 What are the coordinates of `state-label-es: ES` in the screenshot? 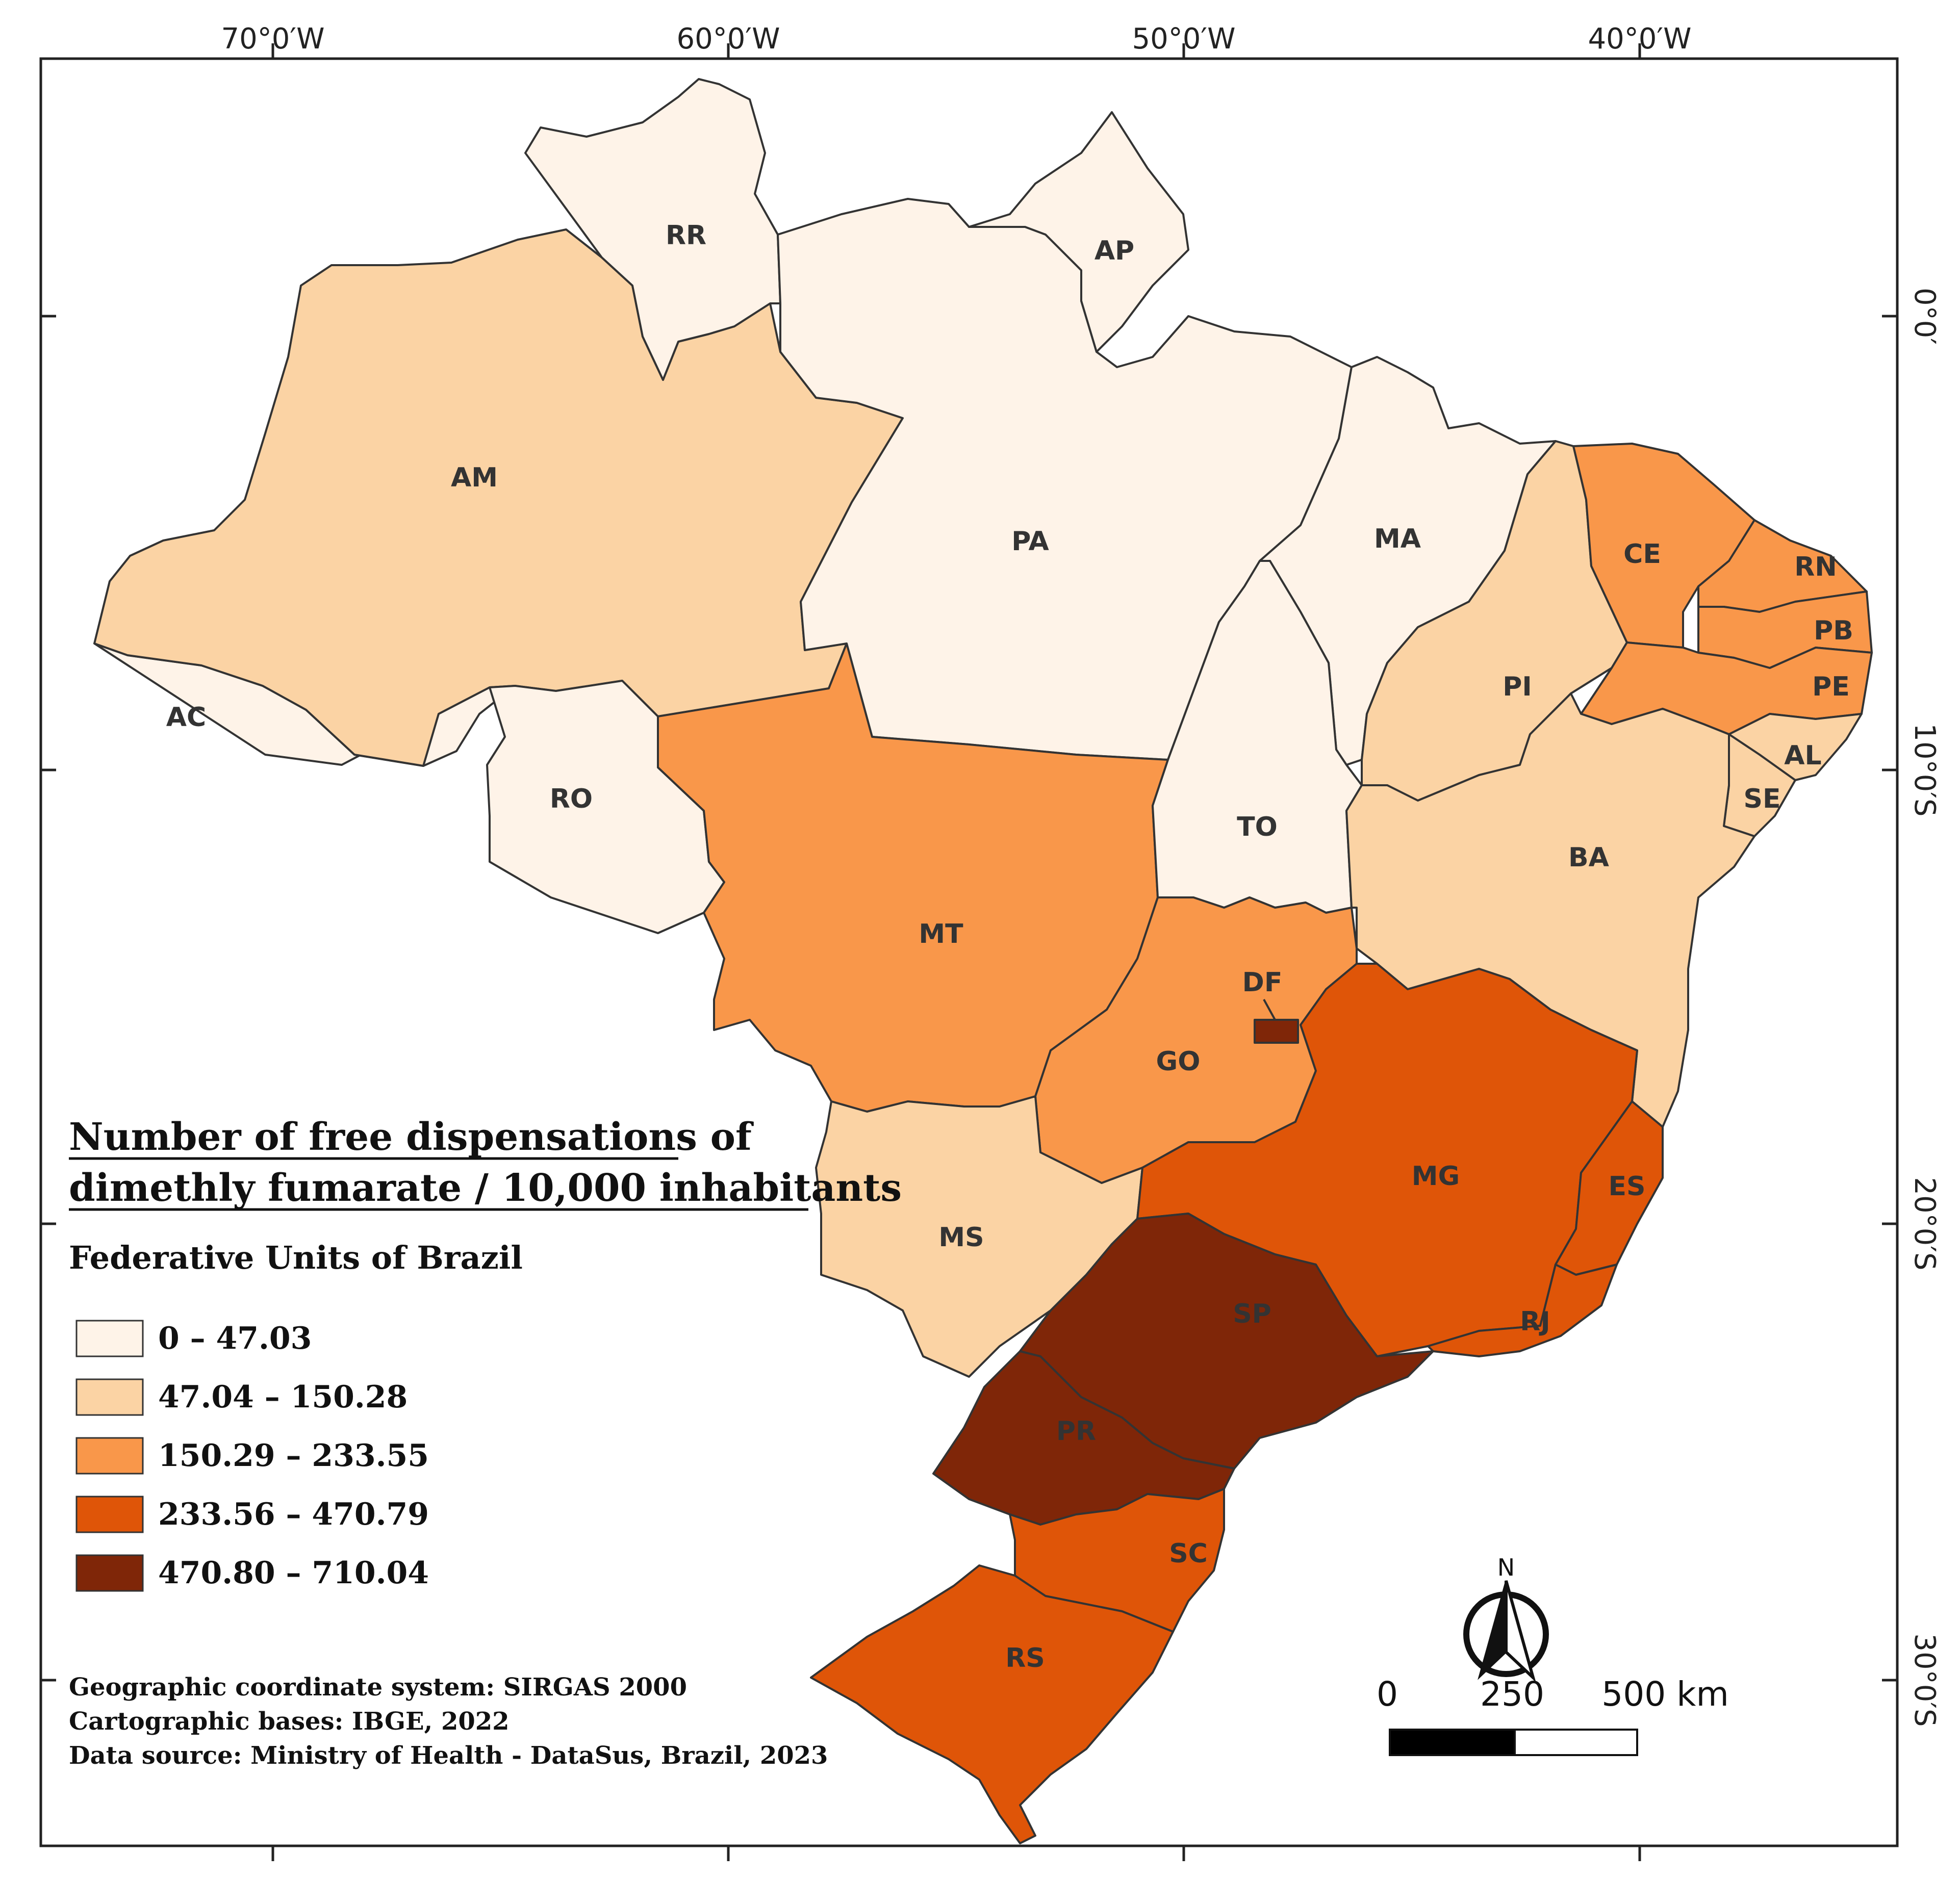 It's located at (1628, 1186).